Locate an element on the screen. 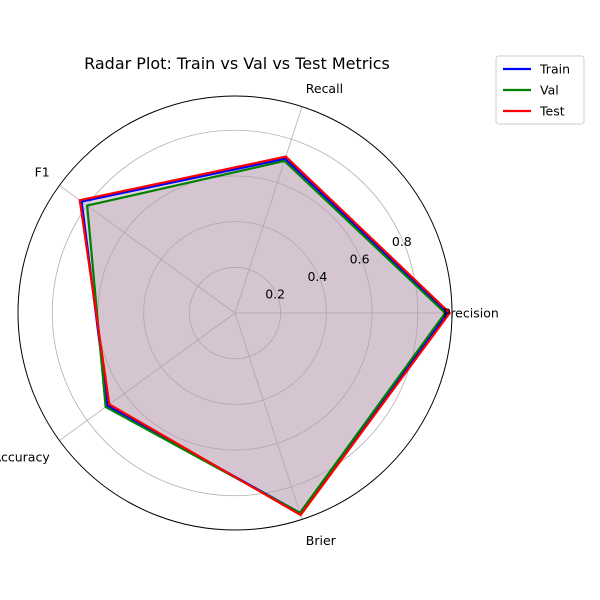 The image size is (600, 600). legend: Train Val Test is located at coordinates (540, 90).